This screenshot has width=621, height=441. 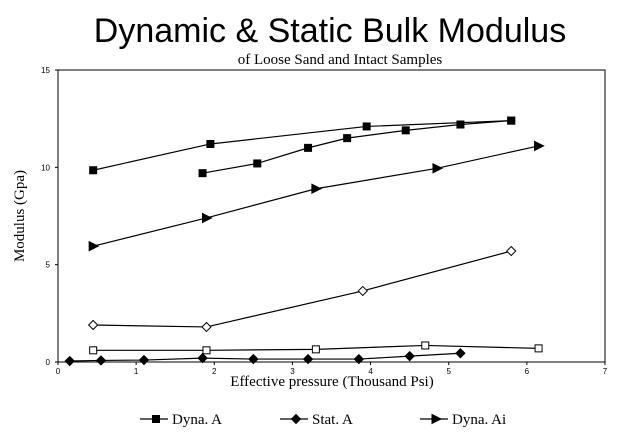 I want to click on legend-label: Dyna. A, so click(x=197, y=420).